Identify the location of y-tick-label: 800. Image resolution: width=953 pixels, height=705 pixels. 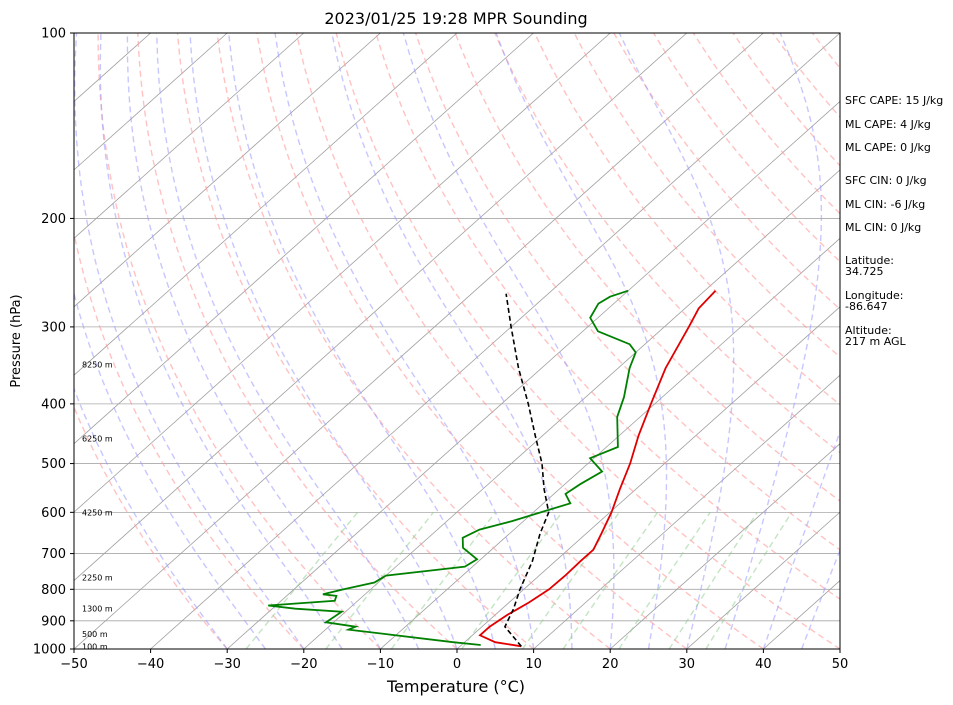
(53, 590).